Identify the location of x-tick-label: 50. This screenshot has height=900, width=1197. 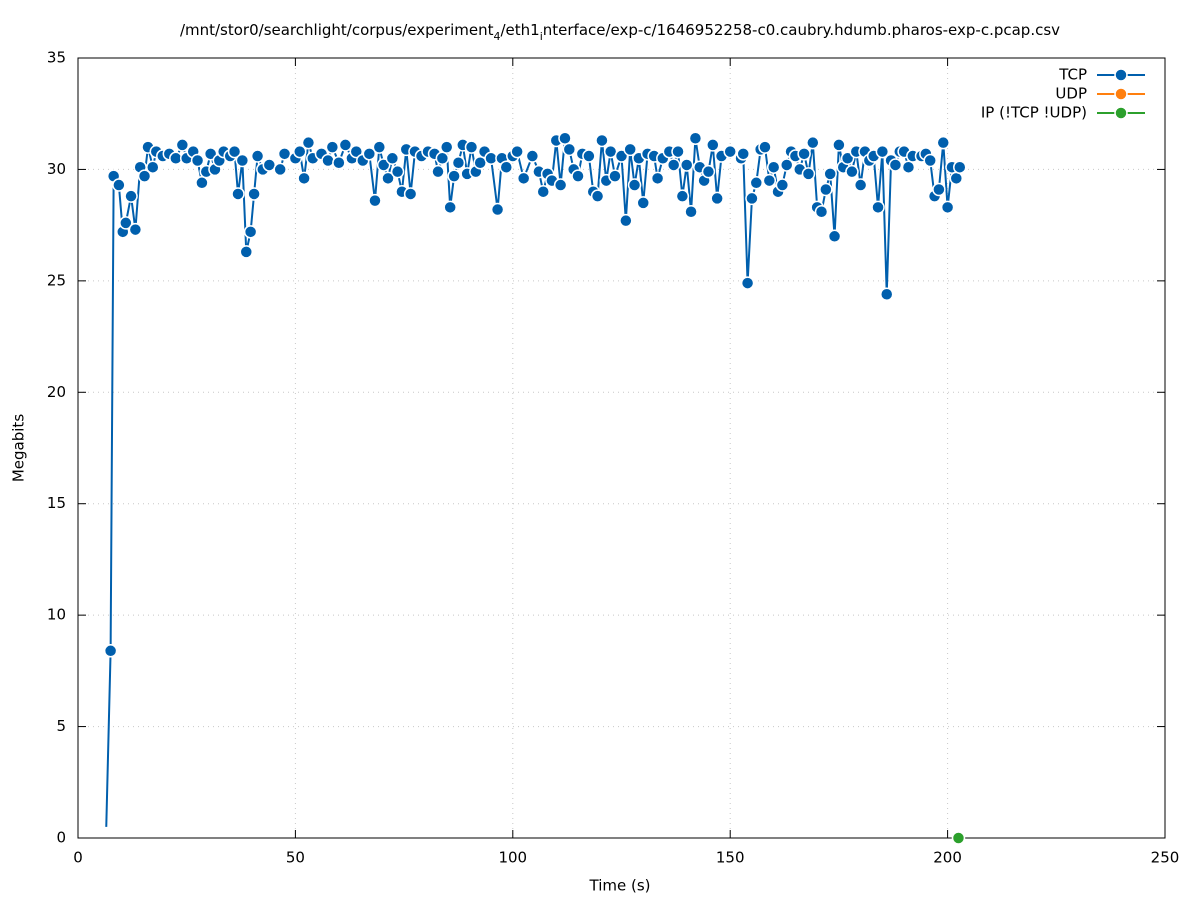
(295, 858).